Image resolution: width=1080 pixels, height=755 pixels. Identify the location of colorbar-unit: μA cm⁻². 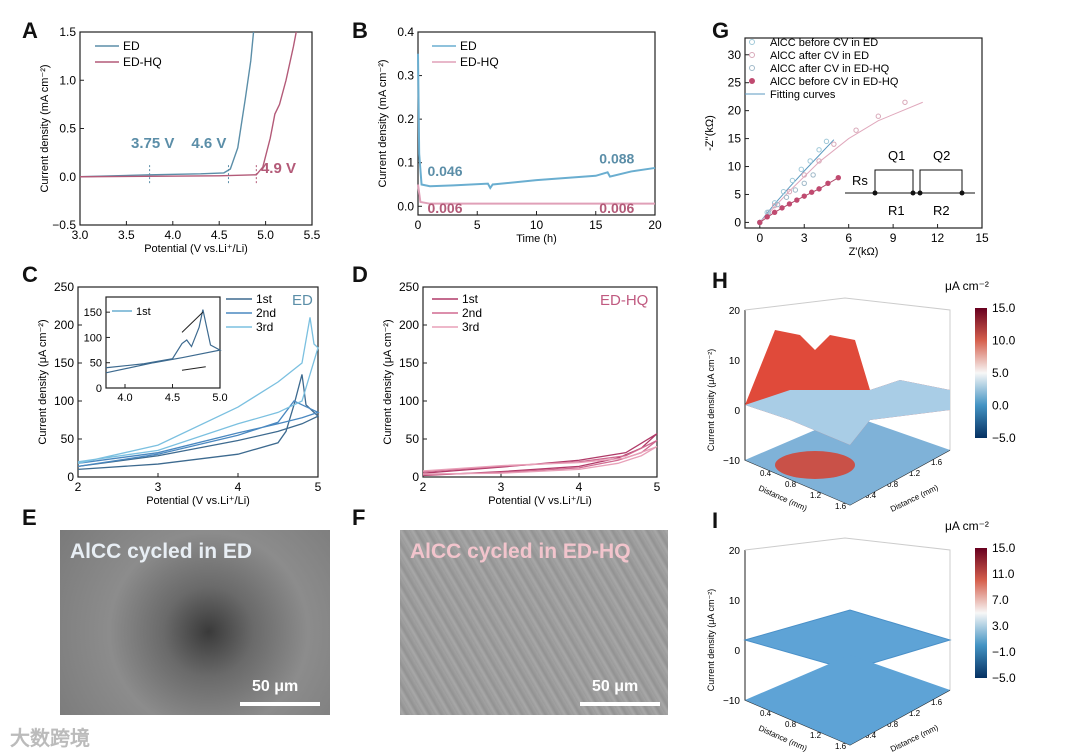
(967, 526).